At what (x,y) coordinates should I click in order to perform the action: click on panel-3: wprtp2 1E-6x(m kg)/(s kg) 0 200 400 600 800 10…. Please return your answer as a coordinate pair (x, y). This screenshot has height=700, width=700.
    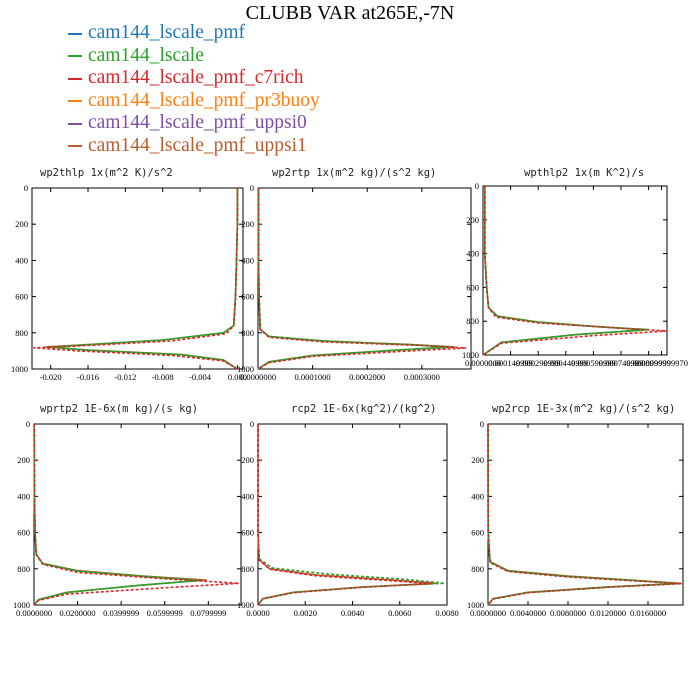
    Looking at the image, I should click on (127, 510).